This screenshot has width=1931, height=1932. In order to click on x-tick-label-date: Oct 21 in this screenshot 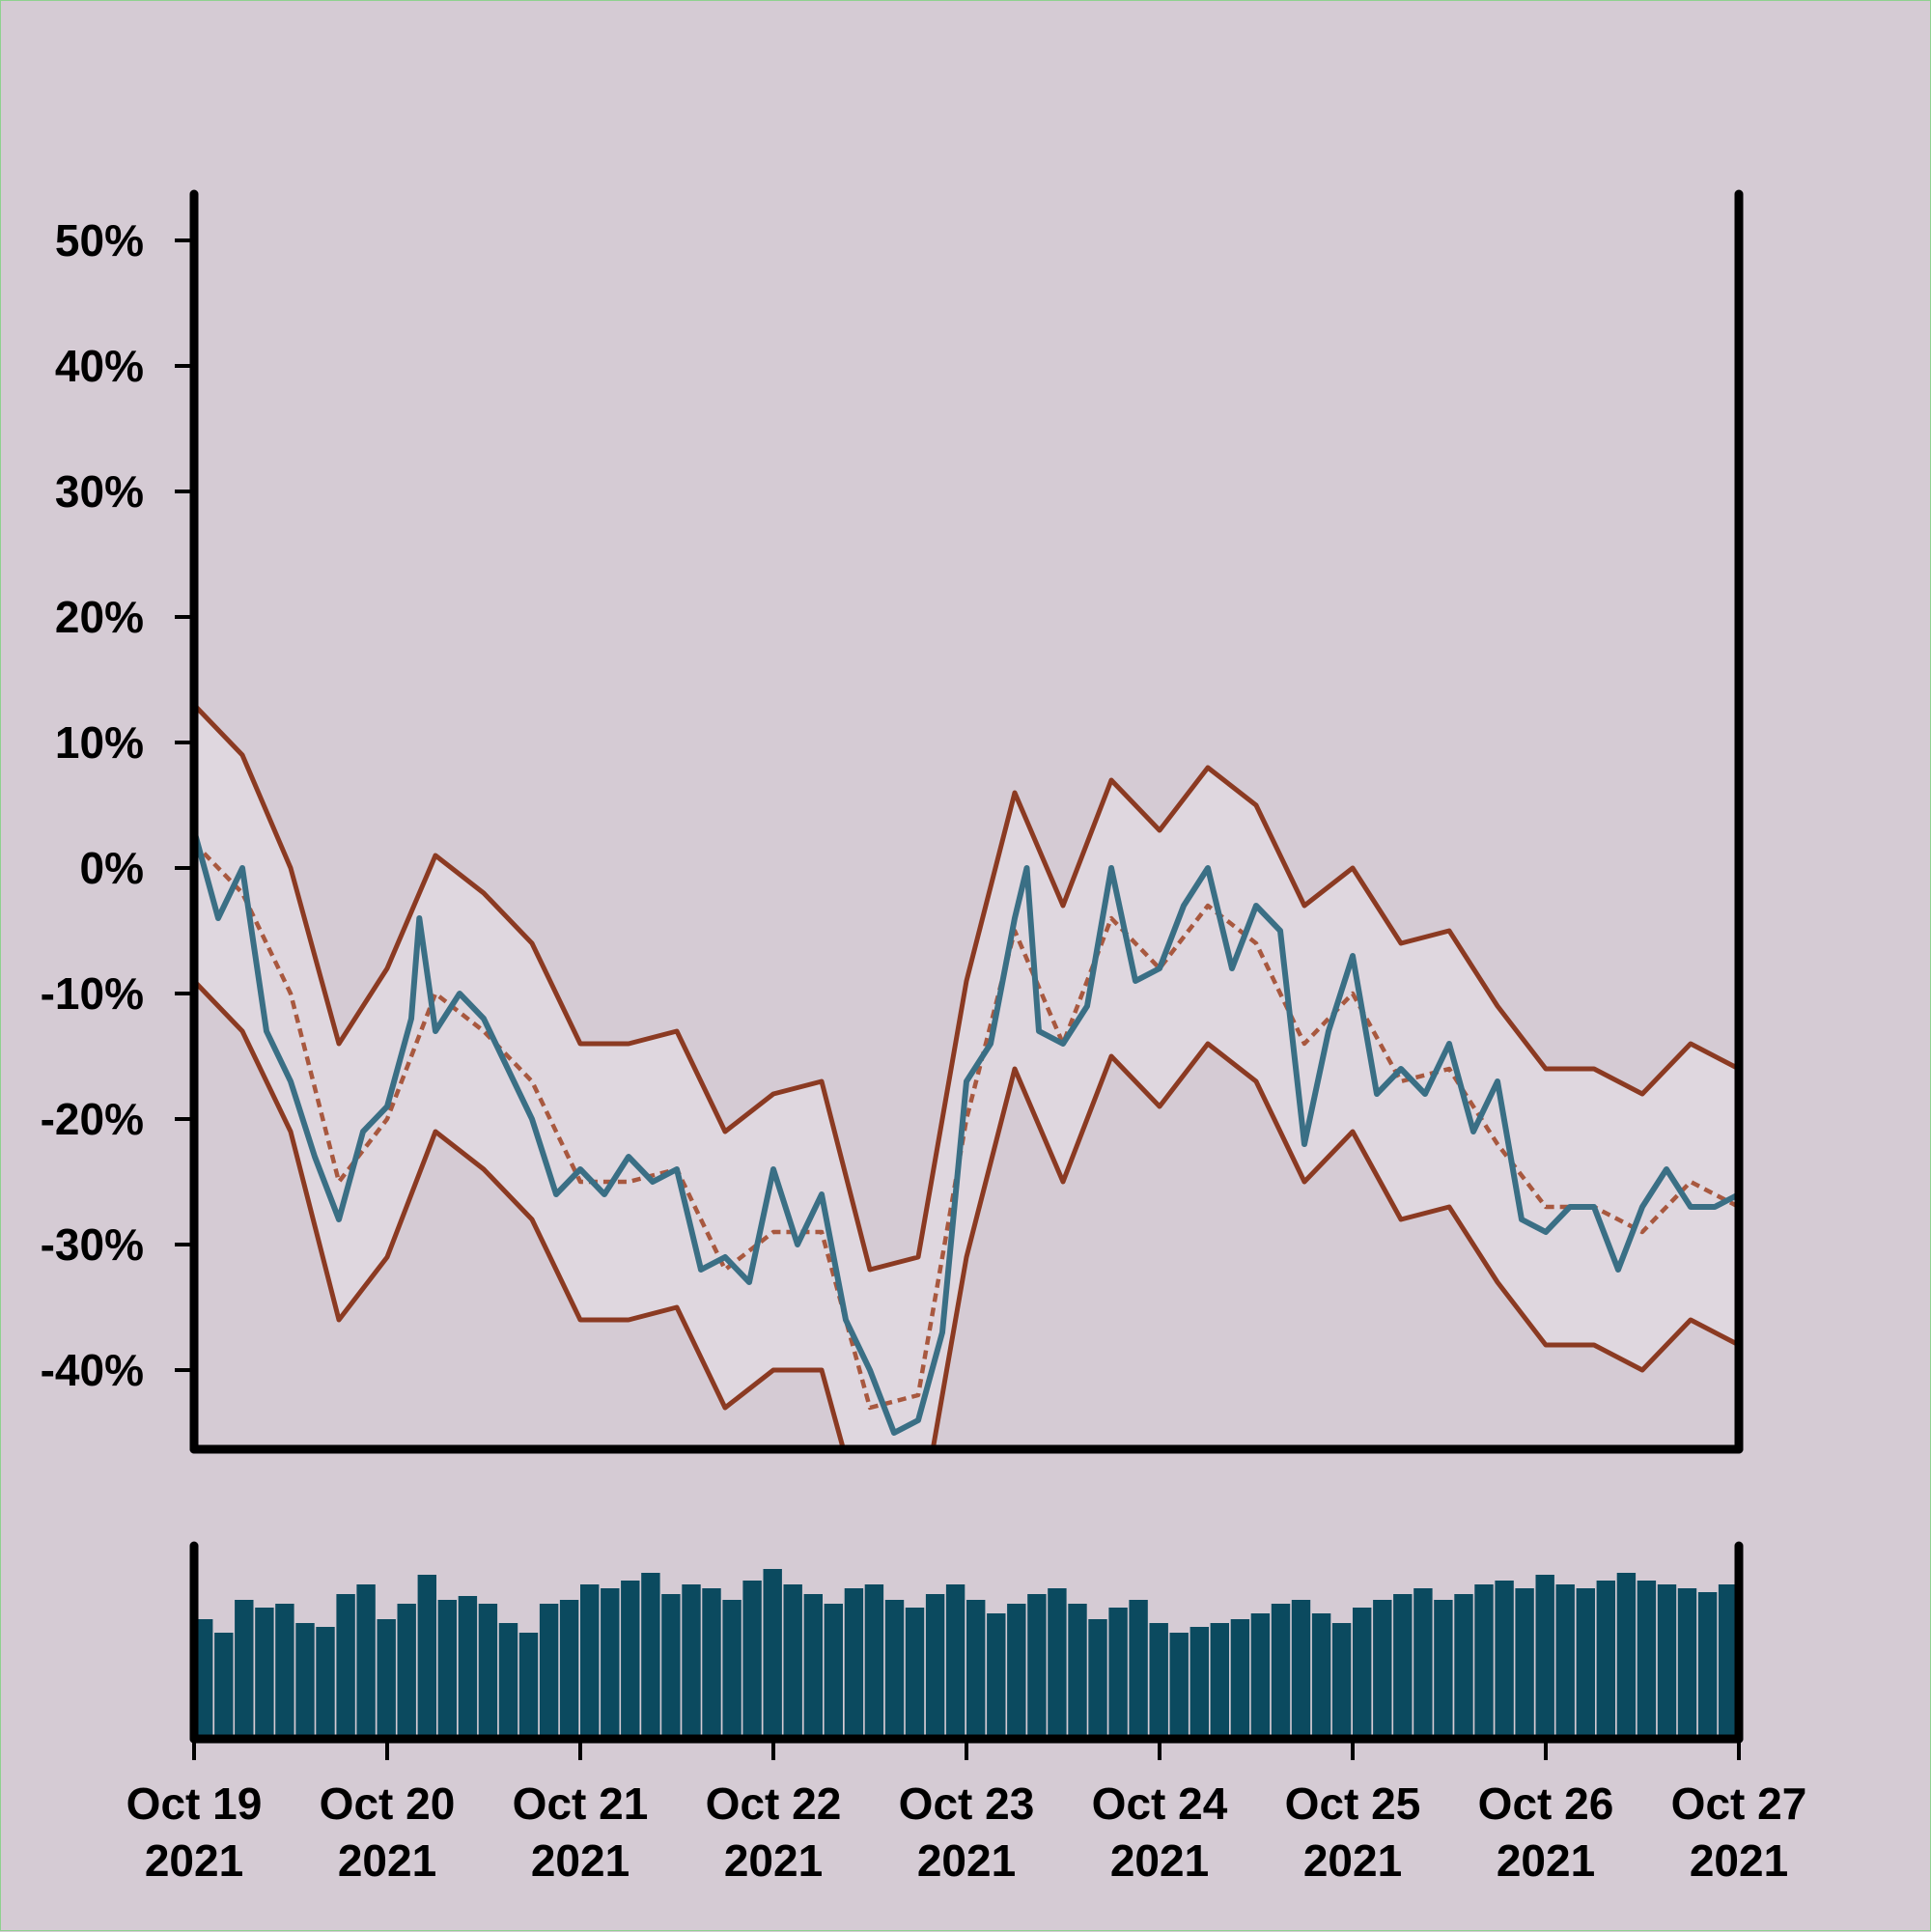, I will do `click(581, 1804)`.